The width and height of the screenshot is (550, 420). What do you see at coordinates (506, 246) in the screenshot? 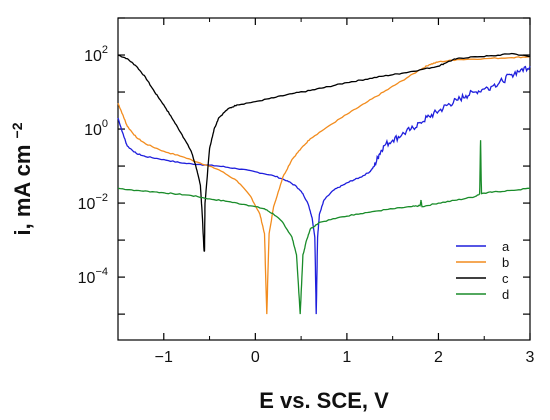
I see `legend-label-a: a` at bounding box center [506, 246].